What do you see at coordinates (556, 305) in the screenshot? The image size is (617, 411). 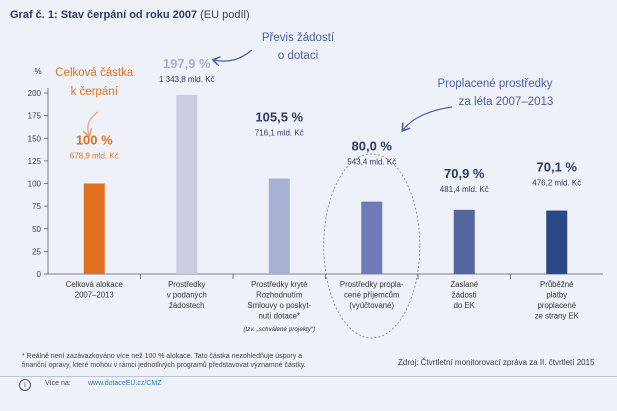 I see `x-category-label: proplacené` at bounding box center [556, 305].